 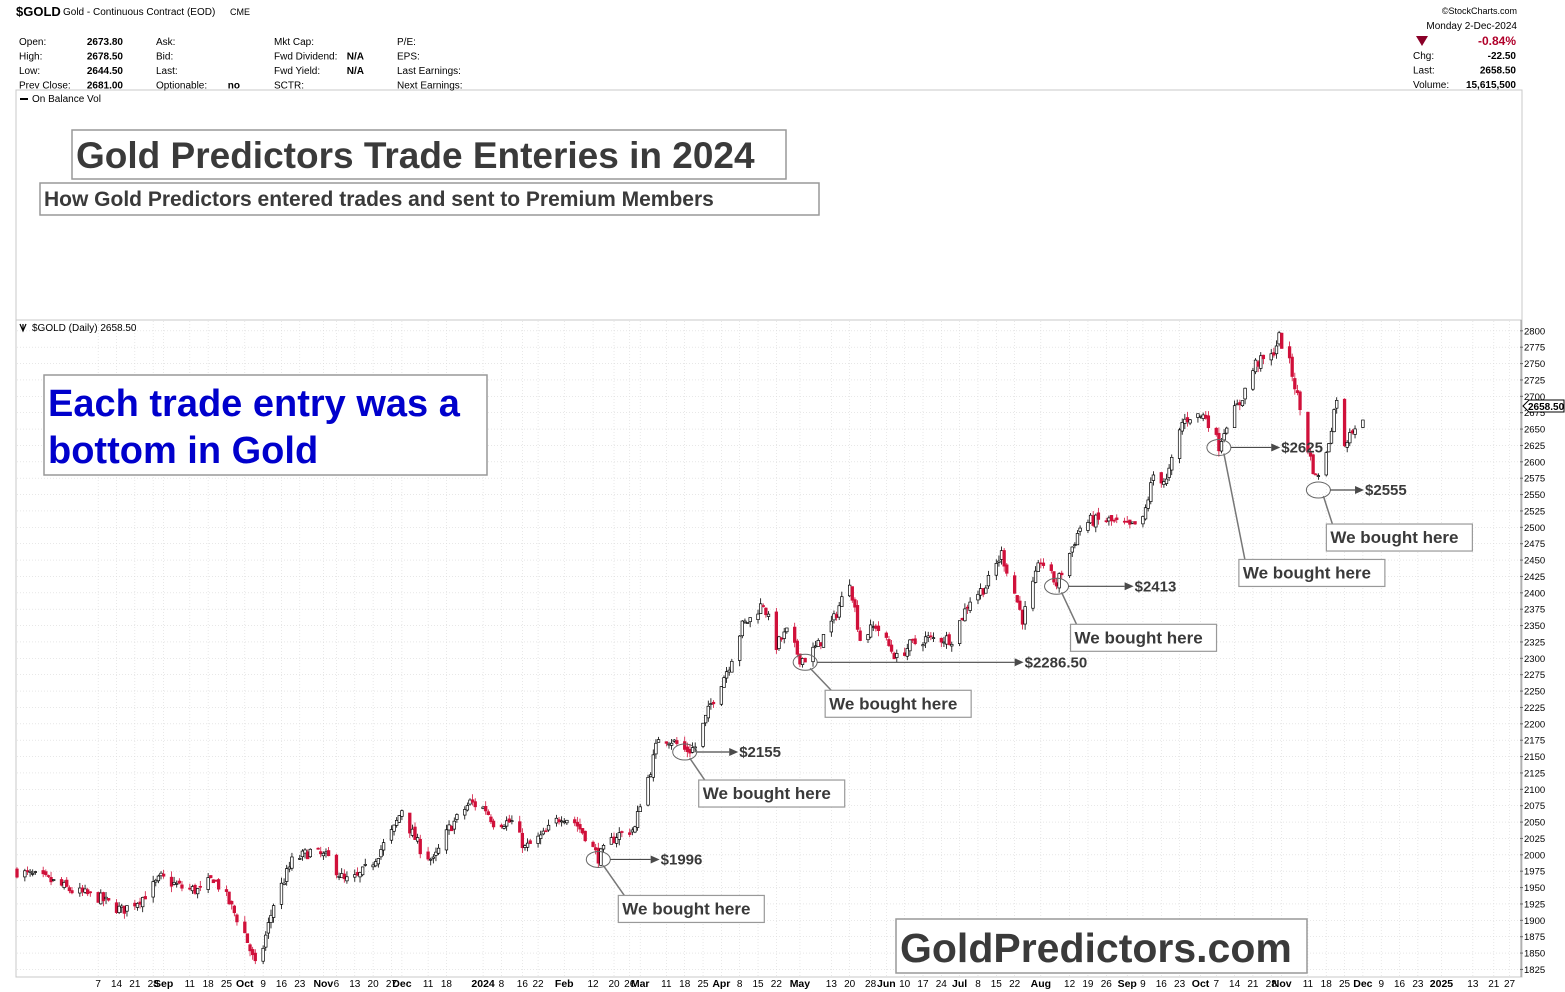 What do you see at coordinates (105, 57) in the screenshot?
I see `quote-value: 2678.50` at bounding box center [105, 57].